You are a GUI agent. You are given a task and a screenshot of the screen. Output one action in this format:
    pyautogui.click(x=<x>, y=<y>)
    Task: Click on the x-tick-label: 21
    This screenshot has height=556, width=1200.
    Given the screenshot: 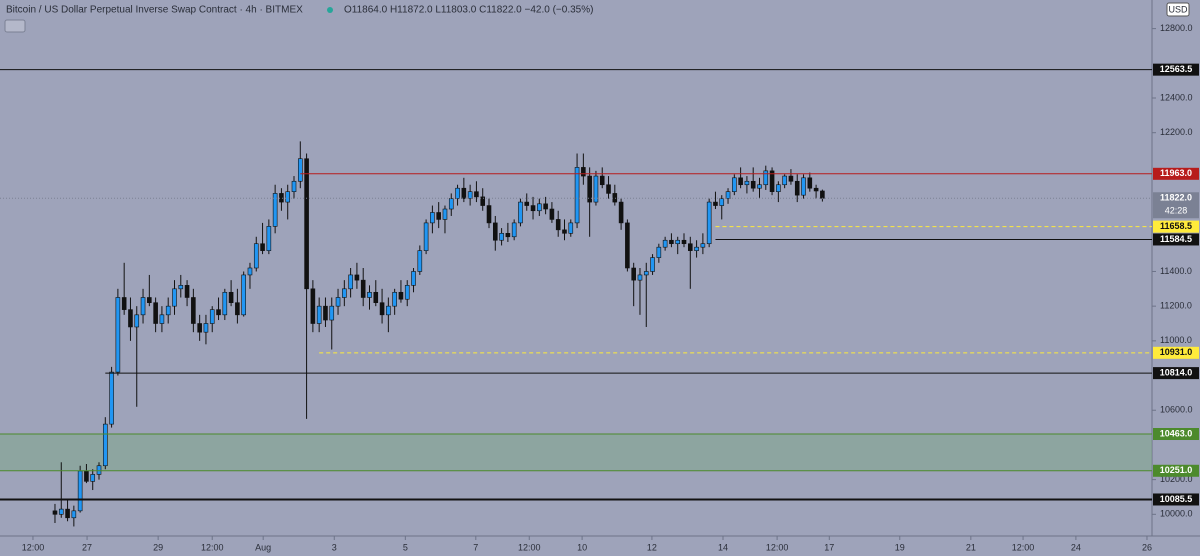 What is the action you would take?
    pyautogui.click(x=971, y=547)
    